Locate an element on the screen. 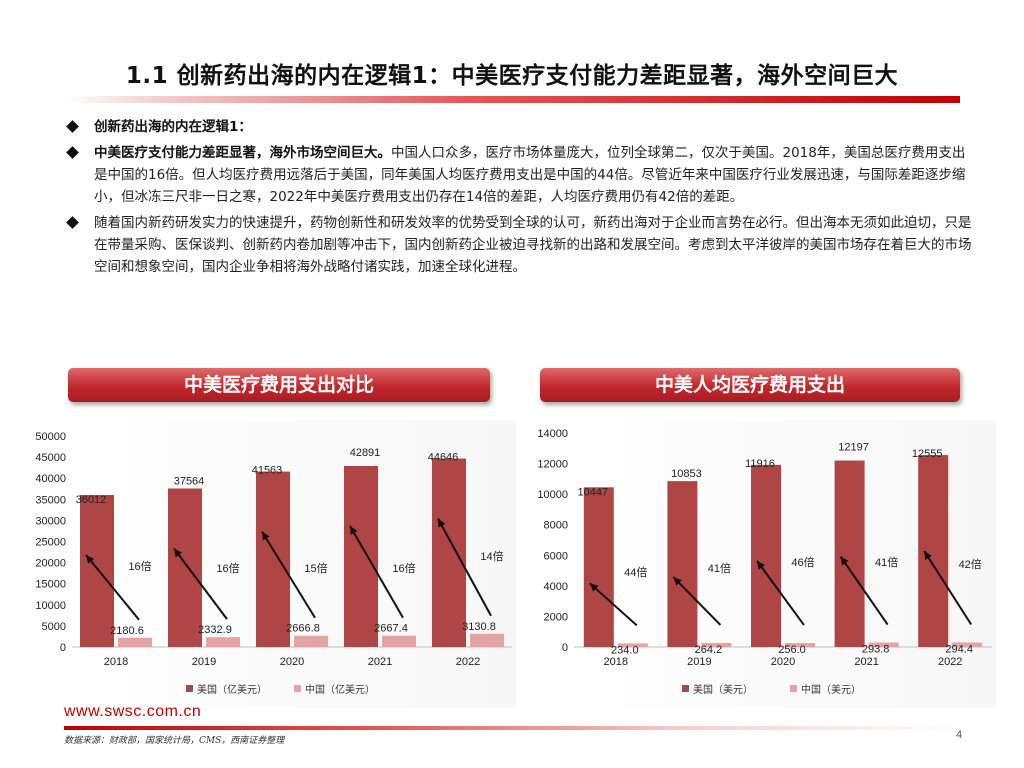 This screenshot has height=768, width=1024. diamond-bullet-icon is located at coordinates (72, 126).